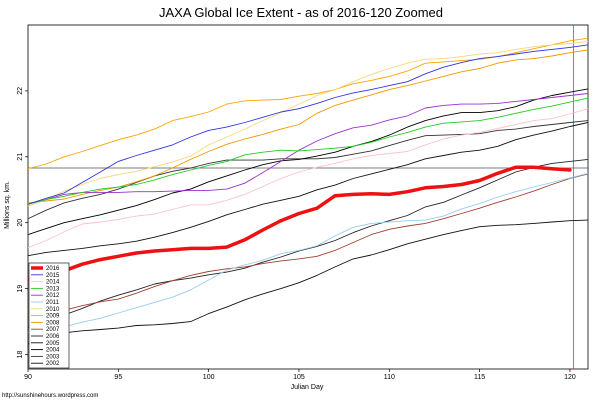 Image resolution: width=601 pixels, height=400 pixels. What do you see at coordinates (53, 364) in the screenshot?
I see `legend-label-2002: 2002` at bounding box center [53, 364].